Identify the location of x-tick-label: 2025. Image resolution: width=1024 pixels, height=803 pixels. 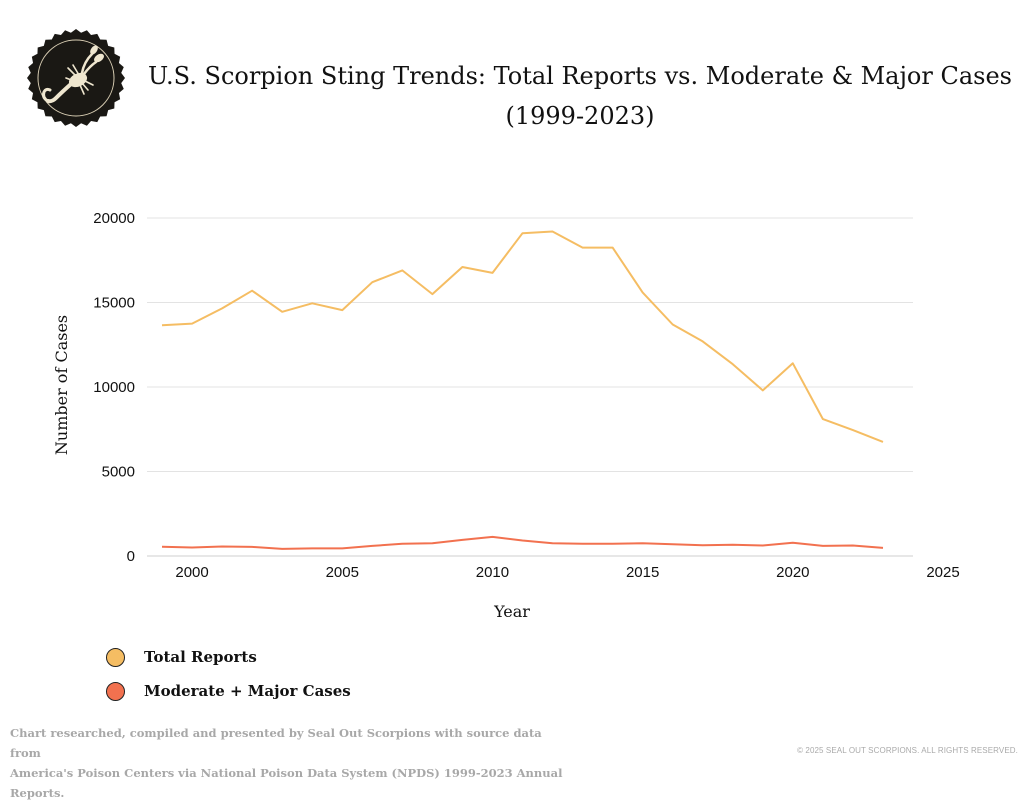
(942, 572).